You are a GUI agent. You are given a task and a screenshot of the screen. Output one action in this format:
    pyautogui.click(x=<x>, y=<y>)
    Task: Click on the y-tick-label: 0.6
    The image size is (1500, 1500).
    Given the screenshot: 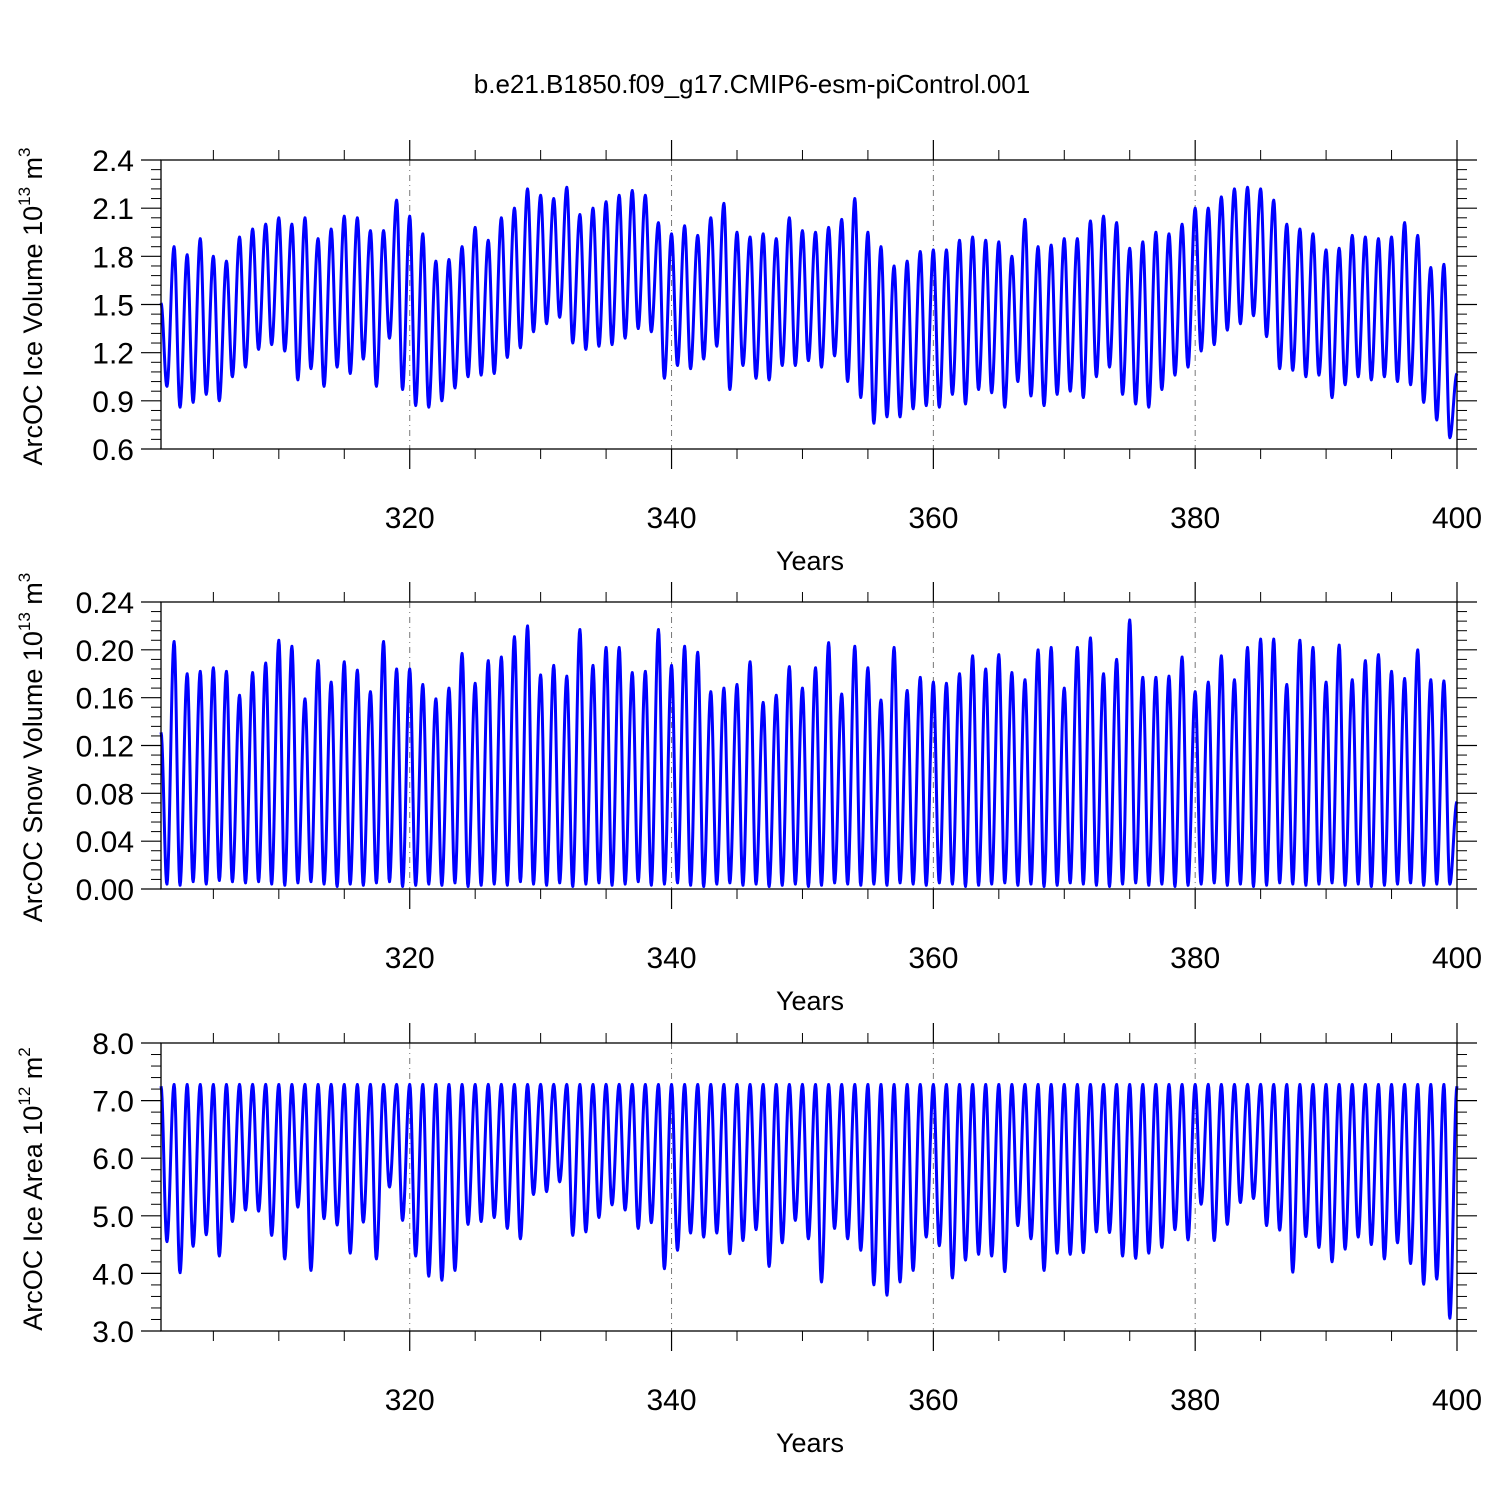 What is the action you would take?
    pyautogui.click(x=113, y=450)
    